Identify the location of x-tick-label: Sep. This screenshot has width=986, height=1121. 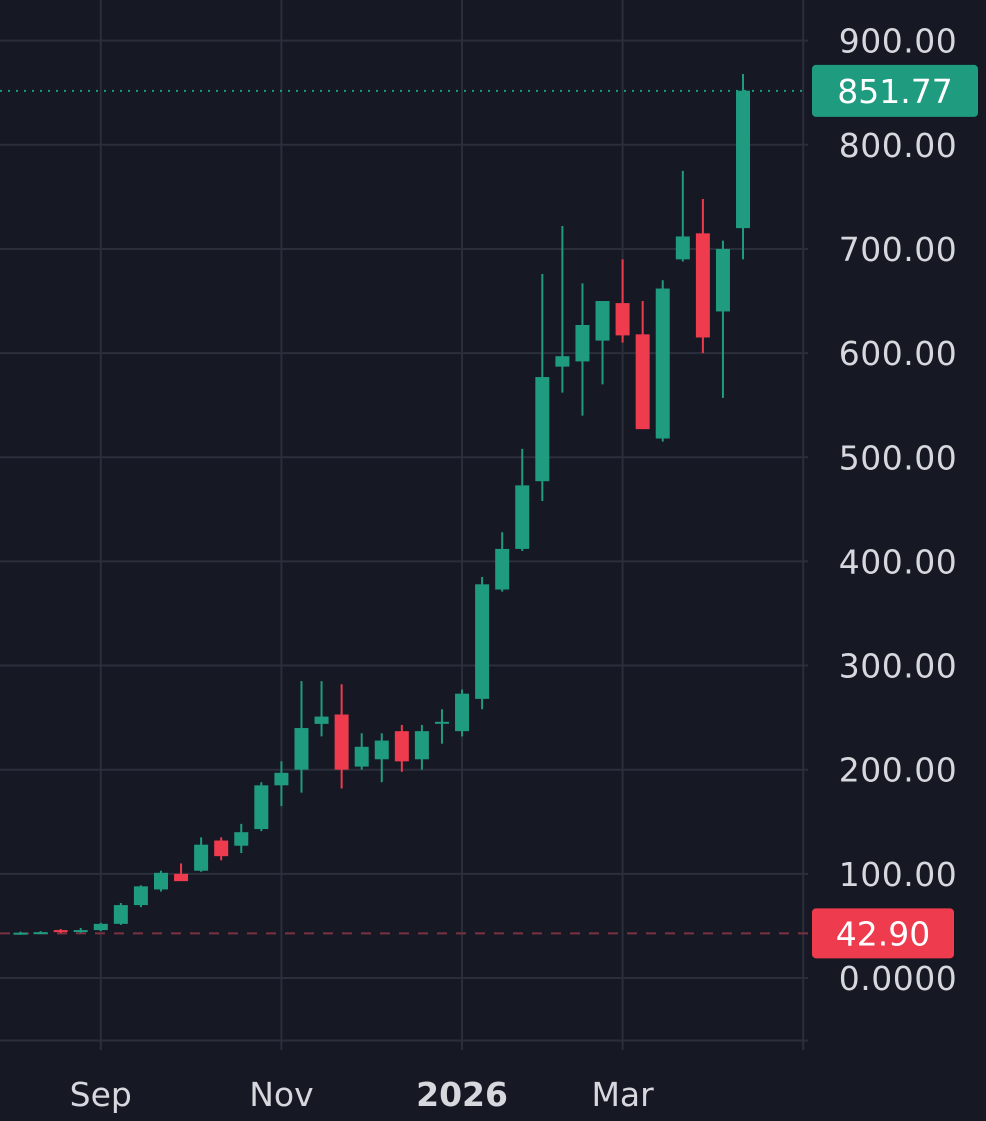
(101, 1094).